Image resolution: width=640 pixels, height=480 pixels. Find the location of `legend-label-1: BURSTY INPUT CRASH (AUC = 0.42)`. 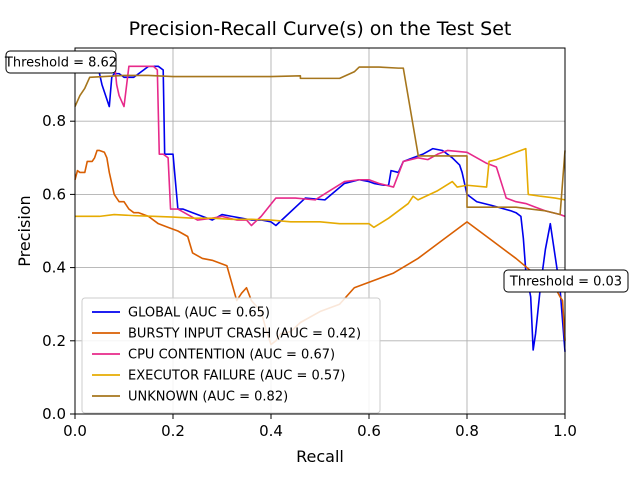

legend-label-1: BURSTY INPUT CRASH (AUC = 0.42) is located at coordinates (244, 334).